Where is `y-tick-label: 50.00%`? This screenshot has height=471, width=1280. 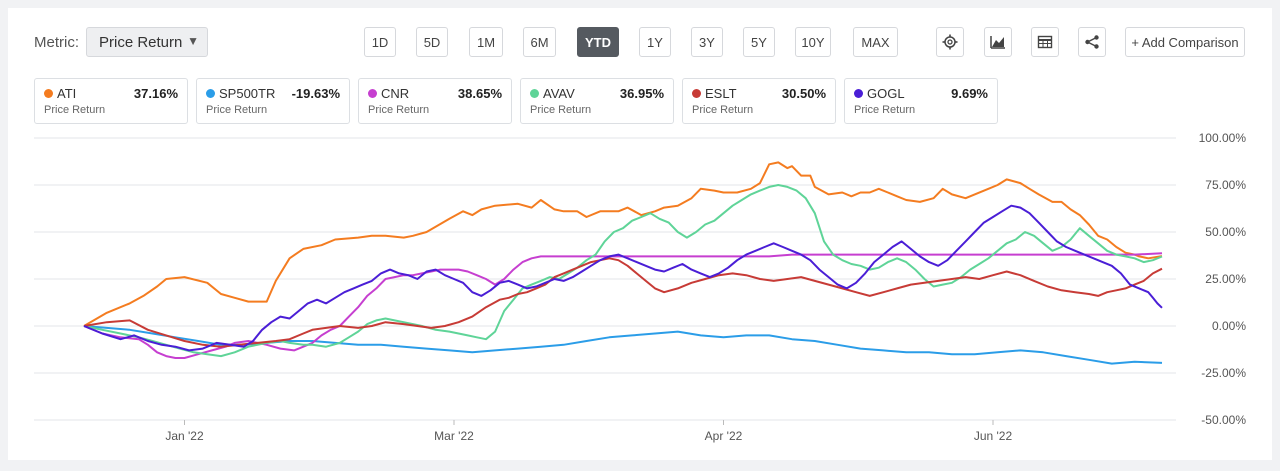
y-tick-label: 50.00% is located at coordinates (1225, 232).